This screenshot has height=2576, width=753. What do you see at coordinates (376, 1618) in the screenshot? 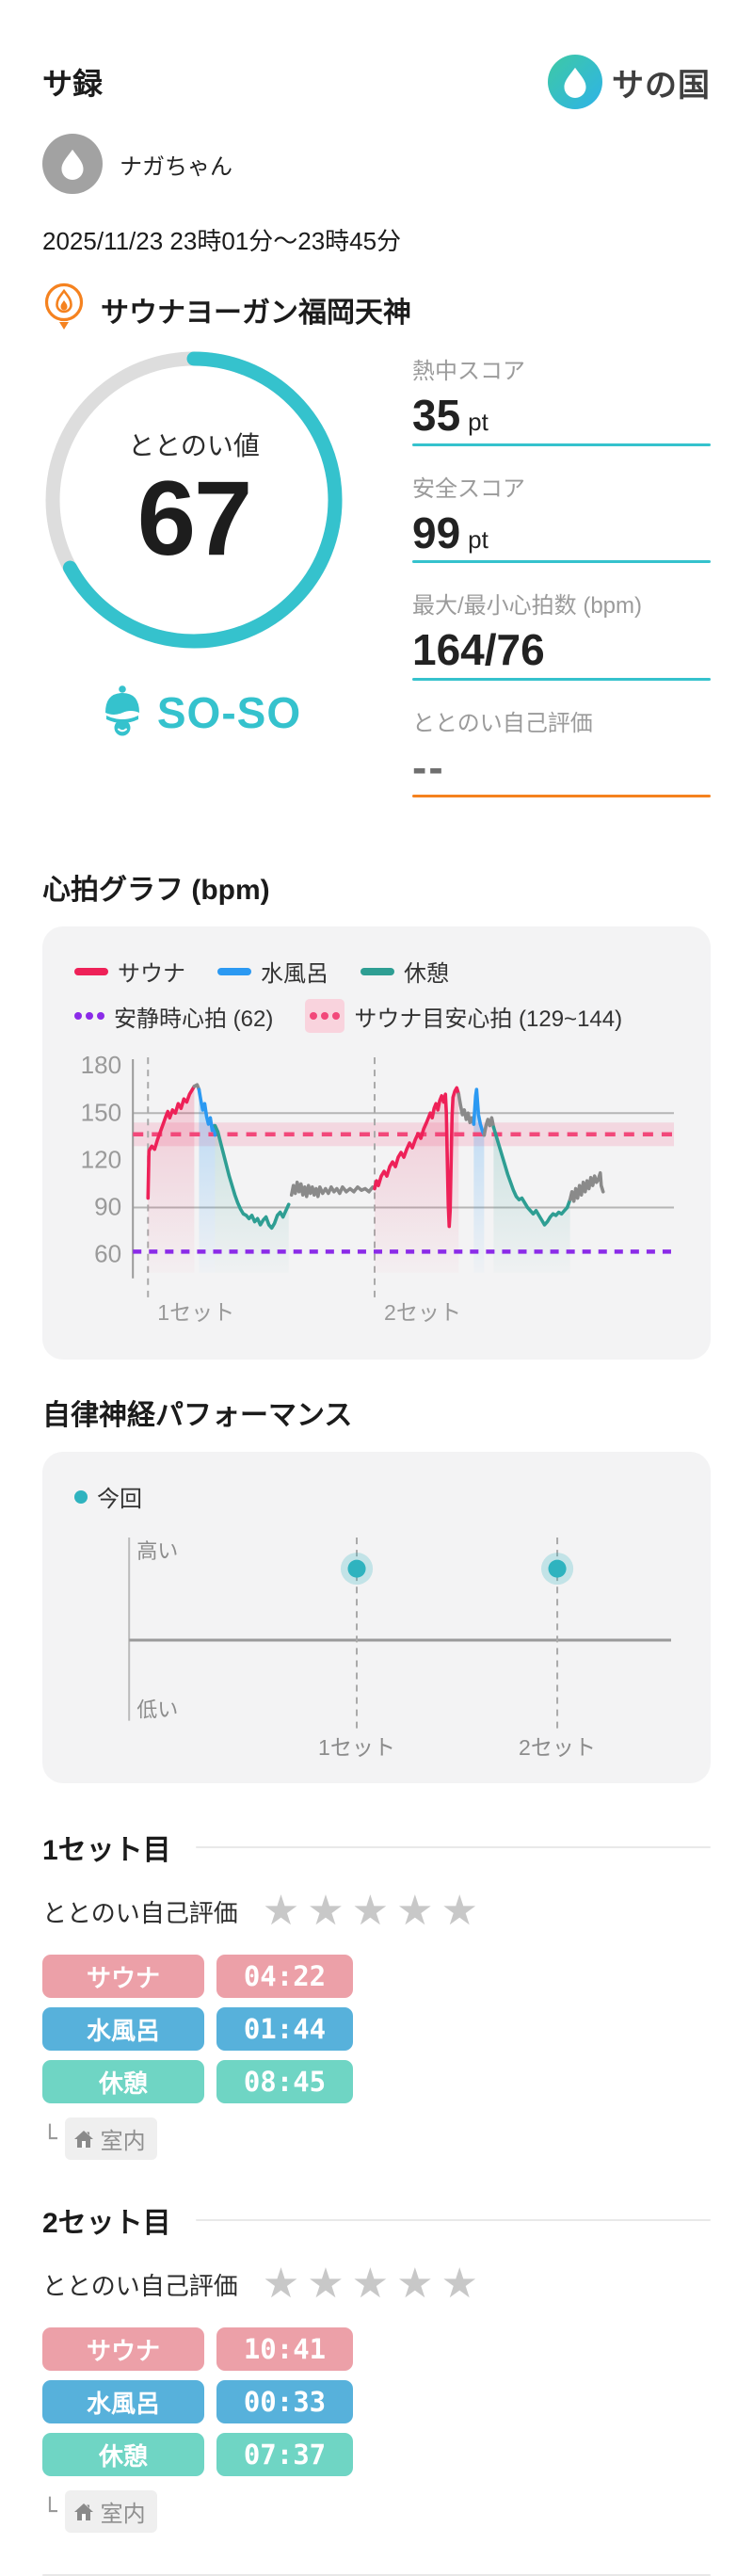
I see `ans-chart-card: 今回 高い低い 1セット 2セット` at bounding box center [376, 1618].